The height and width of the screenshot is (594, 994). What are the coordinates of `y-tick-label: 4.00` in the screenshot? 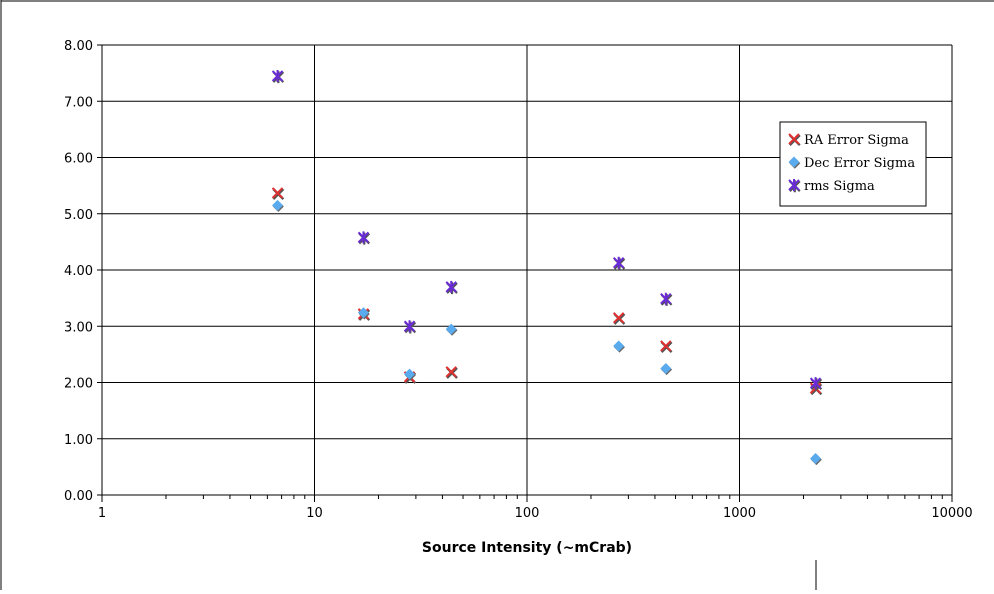 It's located at (78, 271).